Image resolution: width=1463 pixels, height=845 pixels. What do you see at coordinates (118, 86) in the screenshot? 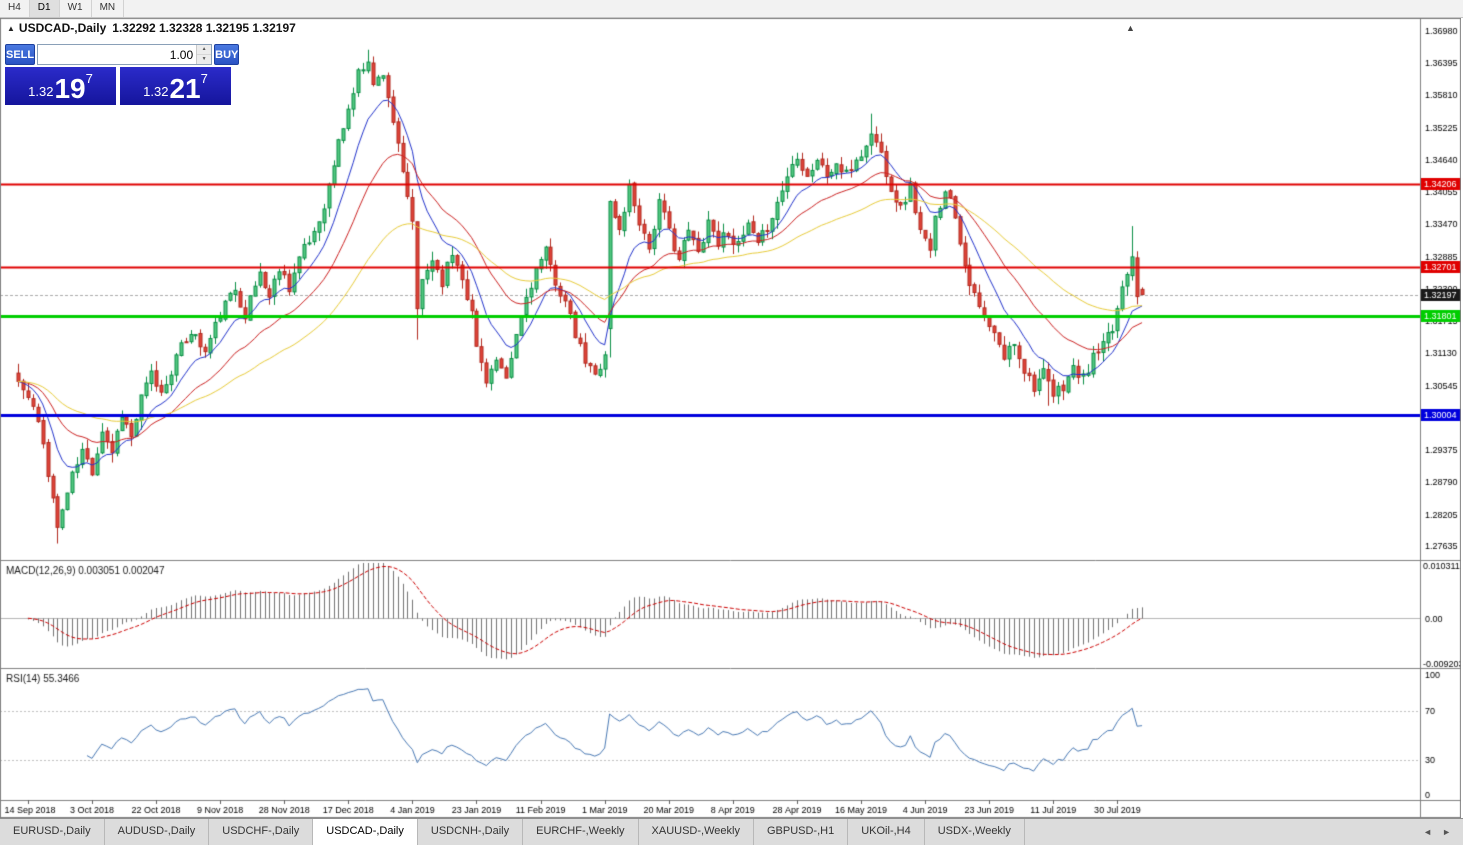
I see `trade-prices-row: 1.32 19 7 1.32 21 7` at bounding box center [118, 86].